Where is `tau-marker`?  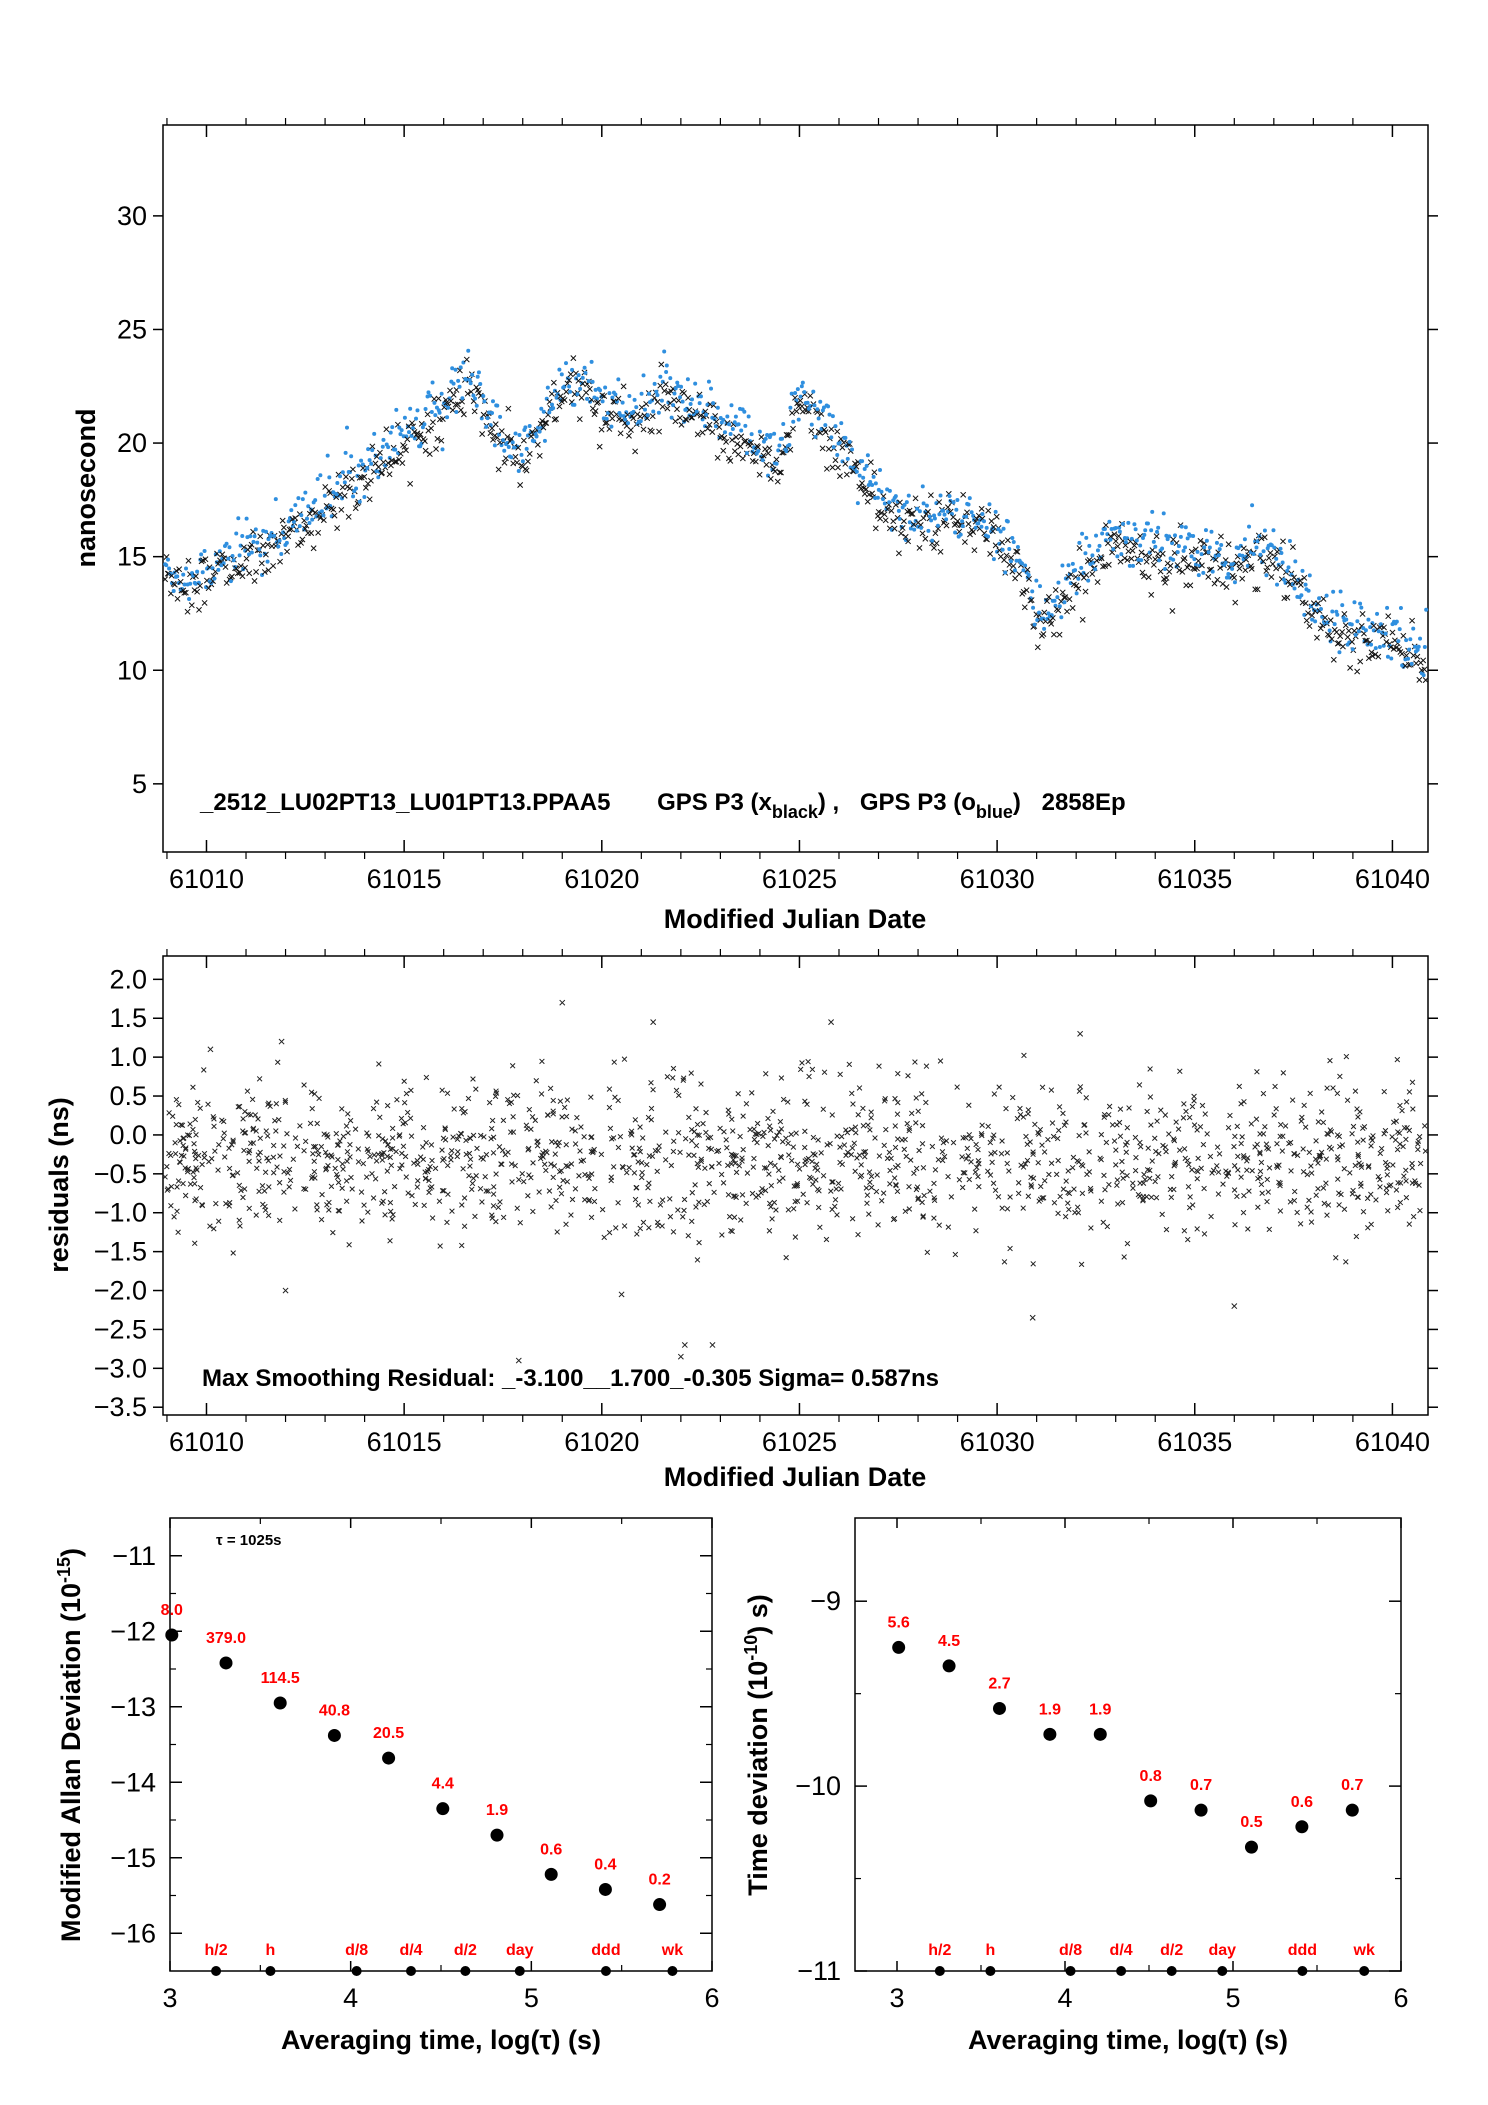
tau-marker is located at coordinates (411, 1971).